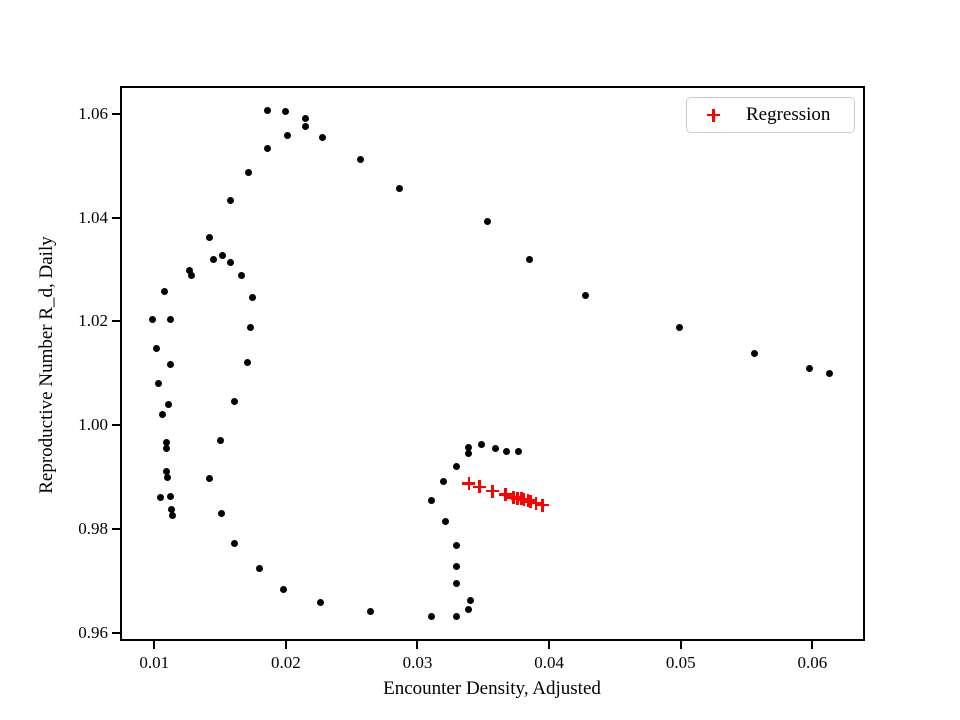  I want to click on x-tick-label: 0.06, so click(812, 662).